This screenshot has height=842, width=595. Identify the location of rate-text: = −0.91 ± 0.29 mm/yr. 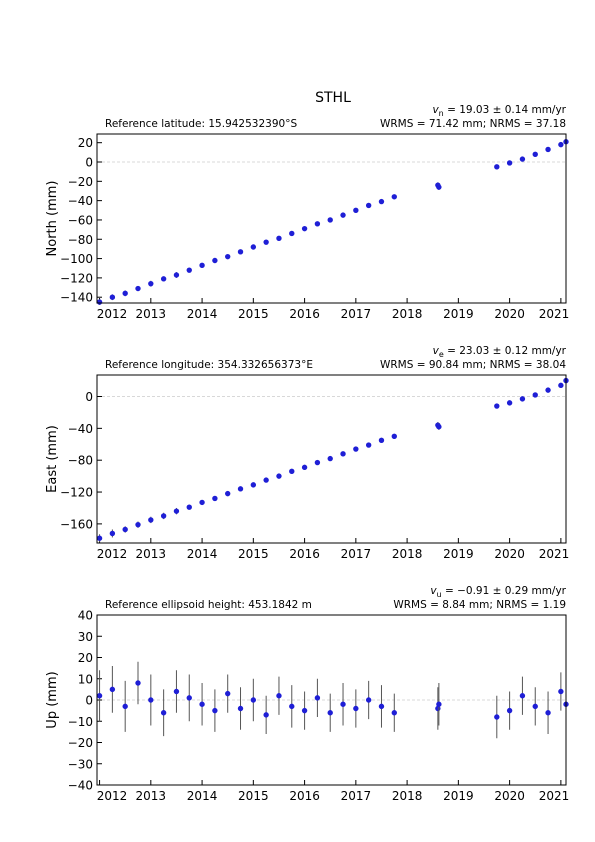
(504, 591).